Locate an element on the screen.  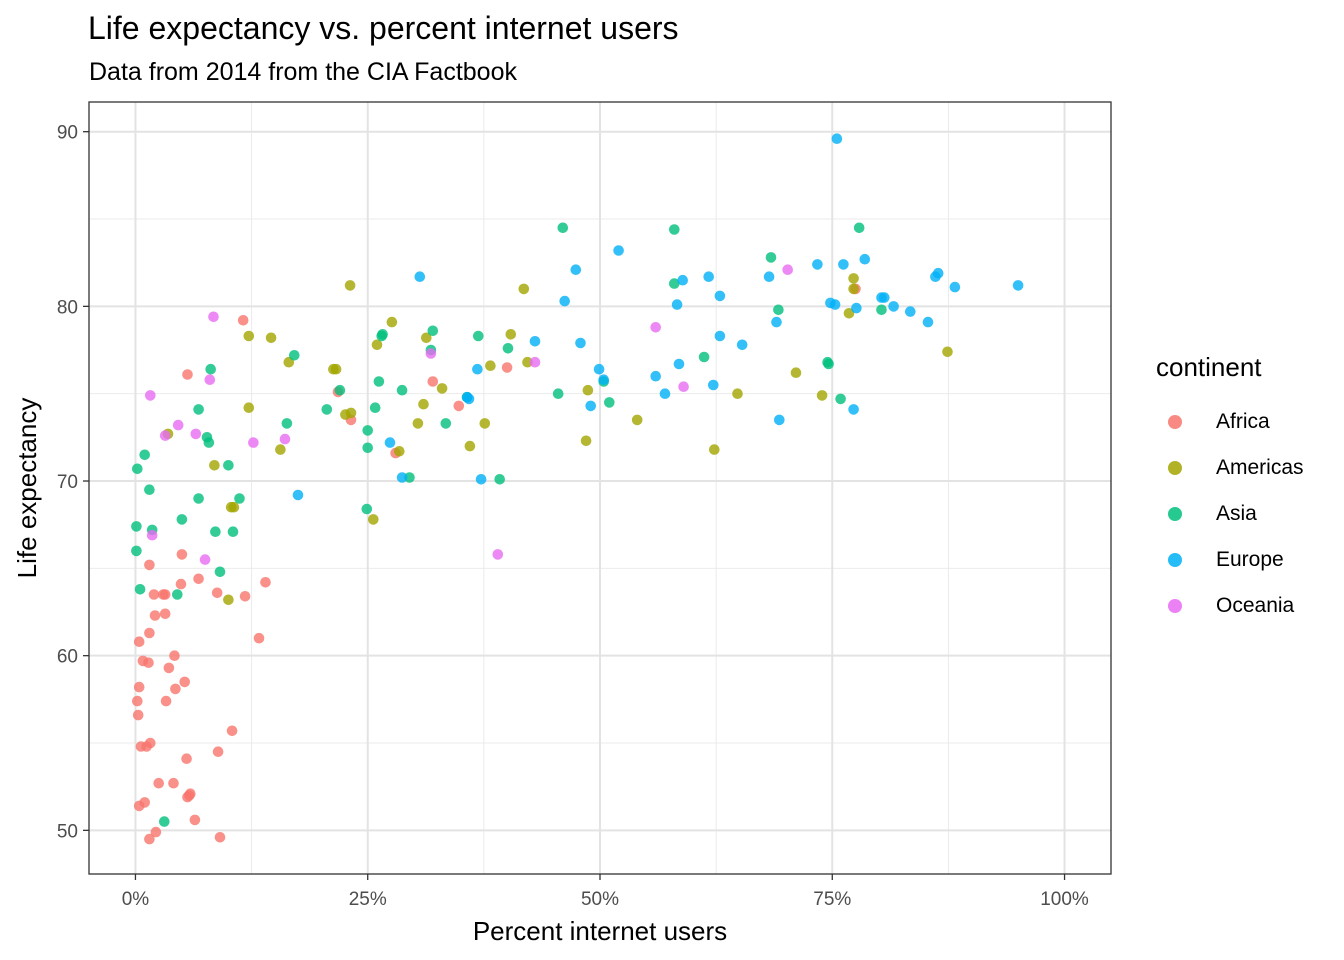
y-tick-label: 70 is located at coordinates (67, 482).